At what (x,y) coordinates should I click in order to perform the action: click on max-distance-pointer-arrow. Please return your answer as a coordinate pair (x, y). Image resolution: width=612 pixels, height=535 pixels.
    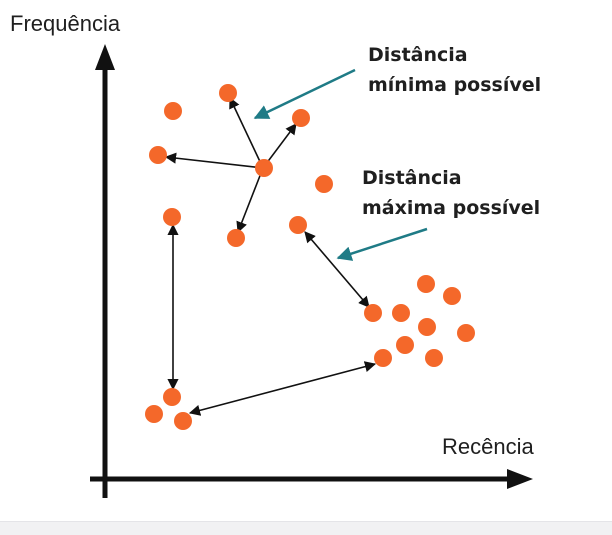
    Looking at the image, I should click on (382, 244).